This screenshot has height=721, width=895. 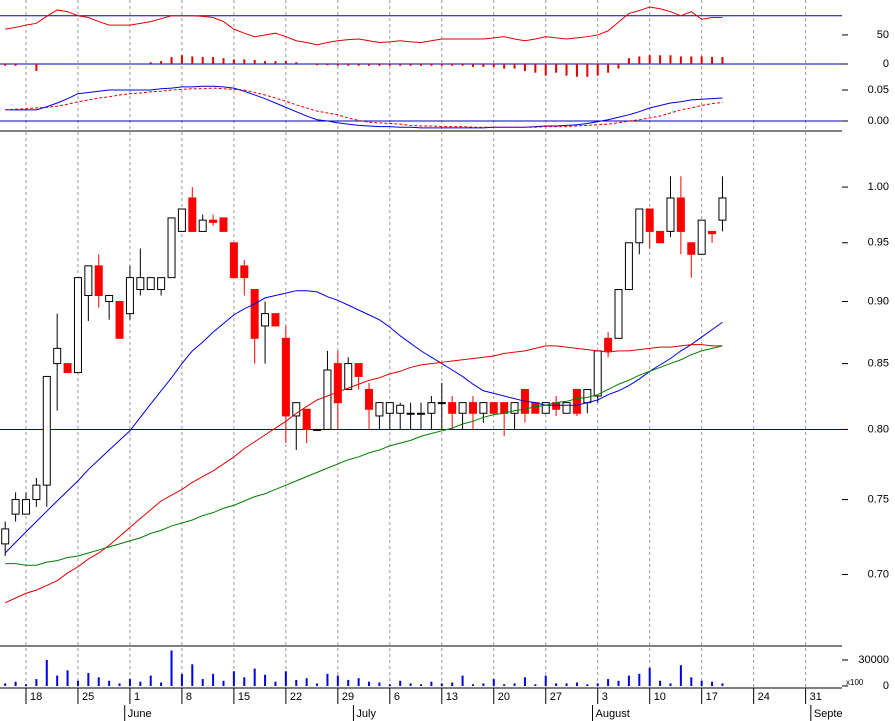 I want to click on x-tick-label: 25, so click(x=88, y=697).